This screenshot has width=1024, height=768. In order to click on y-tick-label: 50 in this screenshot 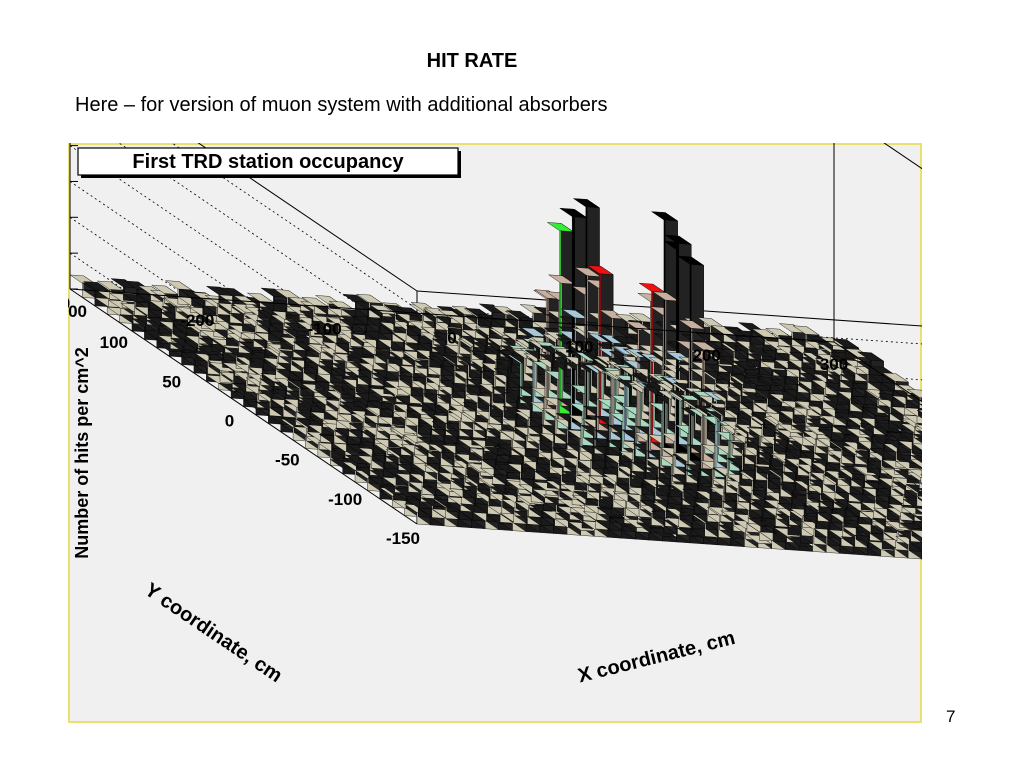, I will do `click(171, 381)`.